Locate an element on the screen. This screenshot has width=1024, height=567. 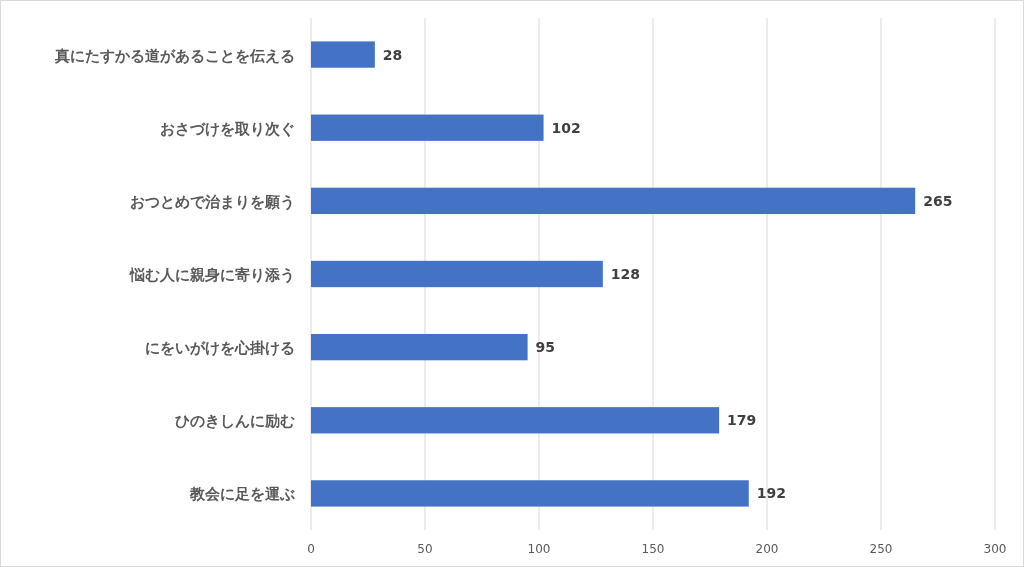
y-tick-label: にをいがけを心掛ける is located at coordinates (220, 348).